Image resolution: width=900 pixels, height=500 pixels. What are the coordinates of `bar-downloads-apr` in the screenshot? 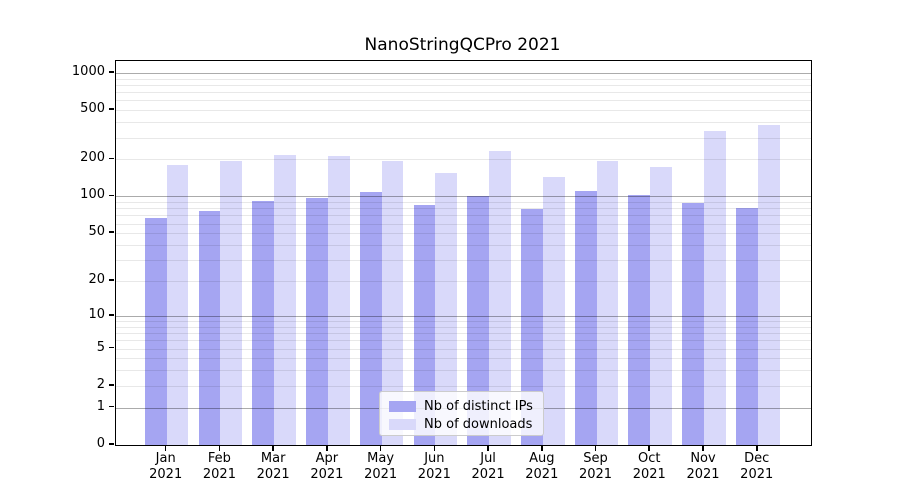 It's located at (338, 300).